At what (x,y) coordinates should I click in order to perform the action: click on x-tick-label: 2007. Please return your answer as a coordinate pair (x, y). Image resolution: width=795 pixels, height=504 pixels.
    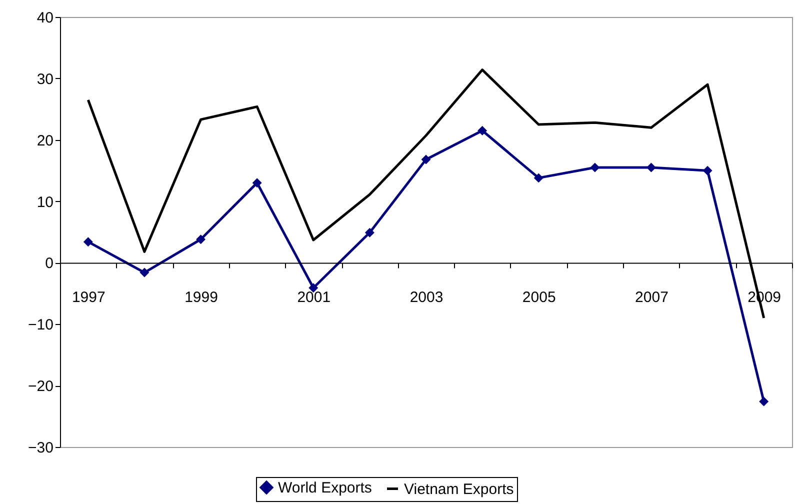
    Looking at the image, I should click on (651, 297).